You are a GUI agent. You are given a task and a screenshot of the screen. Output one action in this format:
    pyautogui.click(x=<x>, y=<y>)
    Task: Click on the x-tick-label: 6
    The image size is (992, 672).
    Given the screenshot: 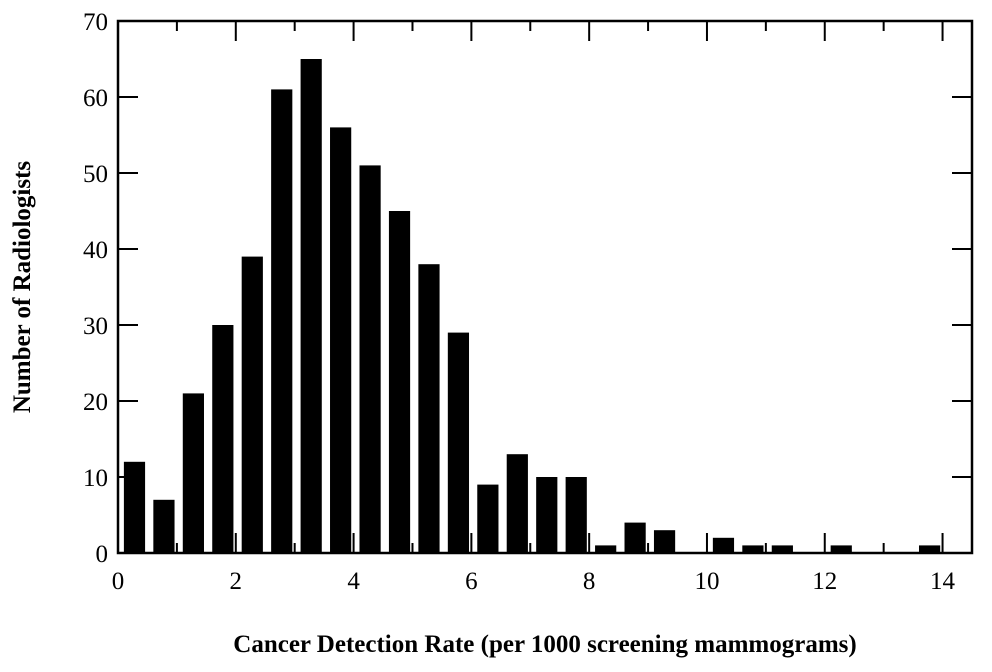 What is the action you would take?
    pyautogui.click(x=471, y=581)
    